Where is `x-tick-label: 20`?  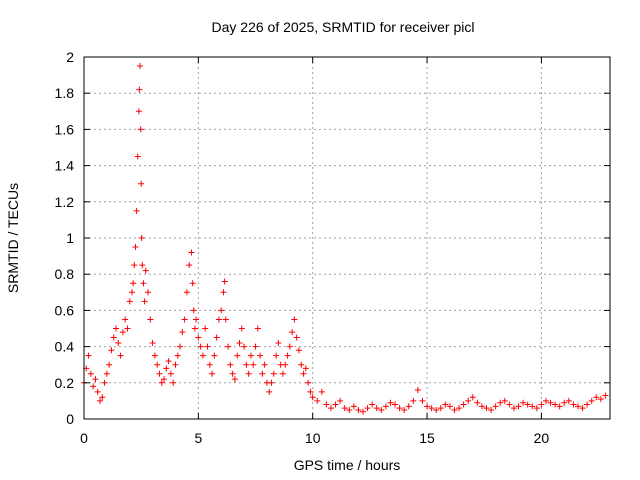 x-tick-label: 20 is located at coordinates (542, 438).